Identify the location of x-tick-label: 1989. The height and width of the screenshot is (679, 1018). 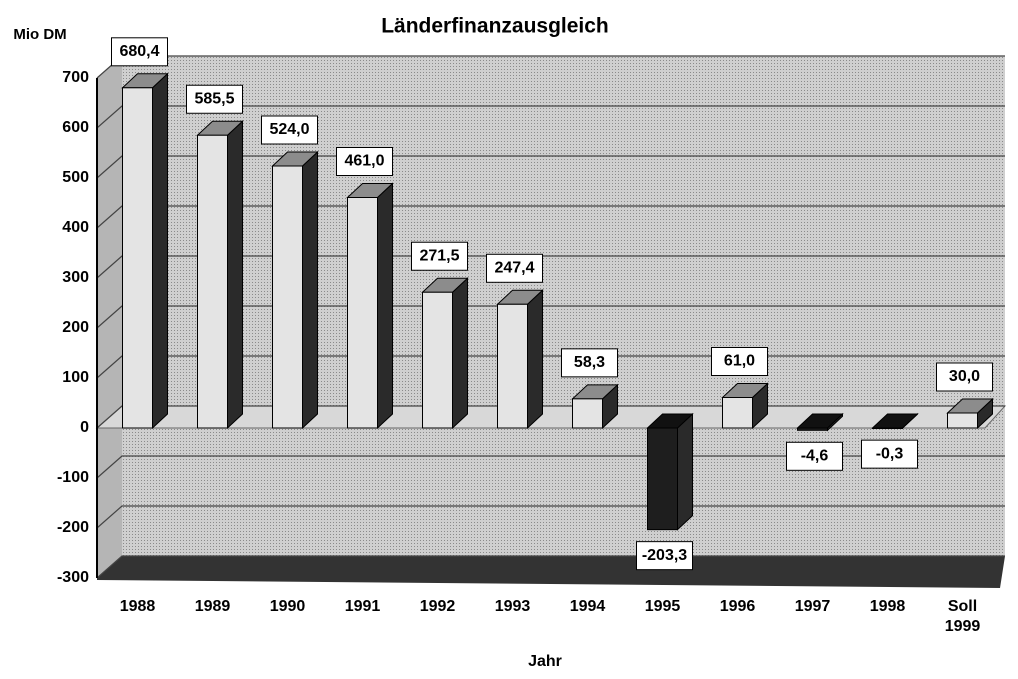
(212, 606).